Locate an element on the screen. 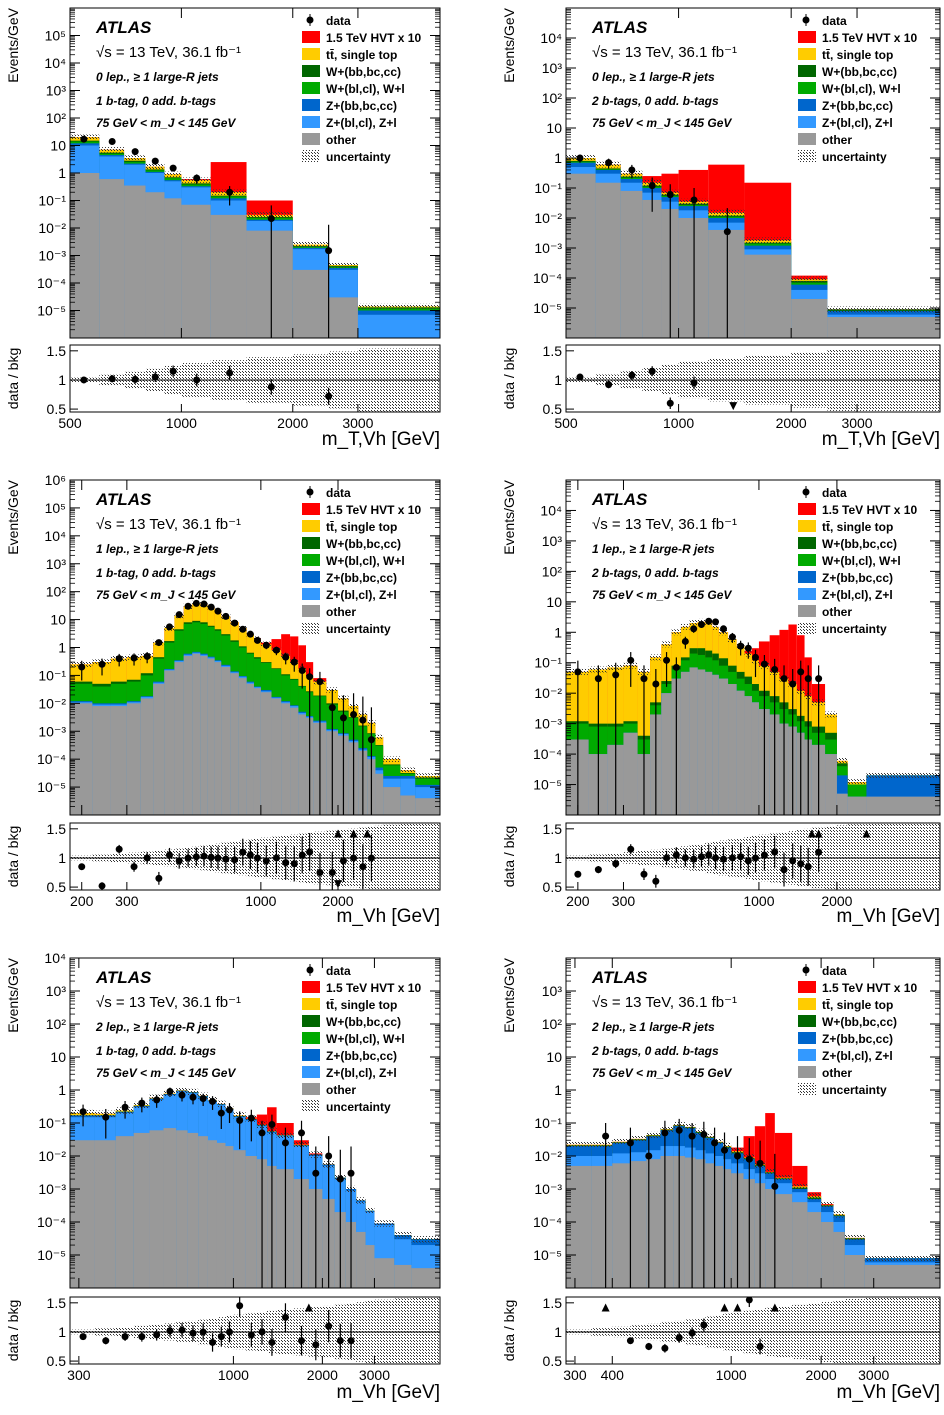  atlas-label: ATLAS is located at coordinates (619, 27).